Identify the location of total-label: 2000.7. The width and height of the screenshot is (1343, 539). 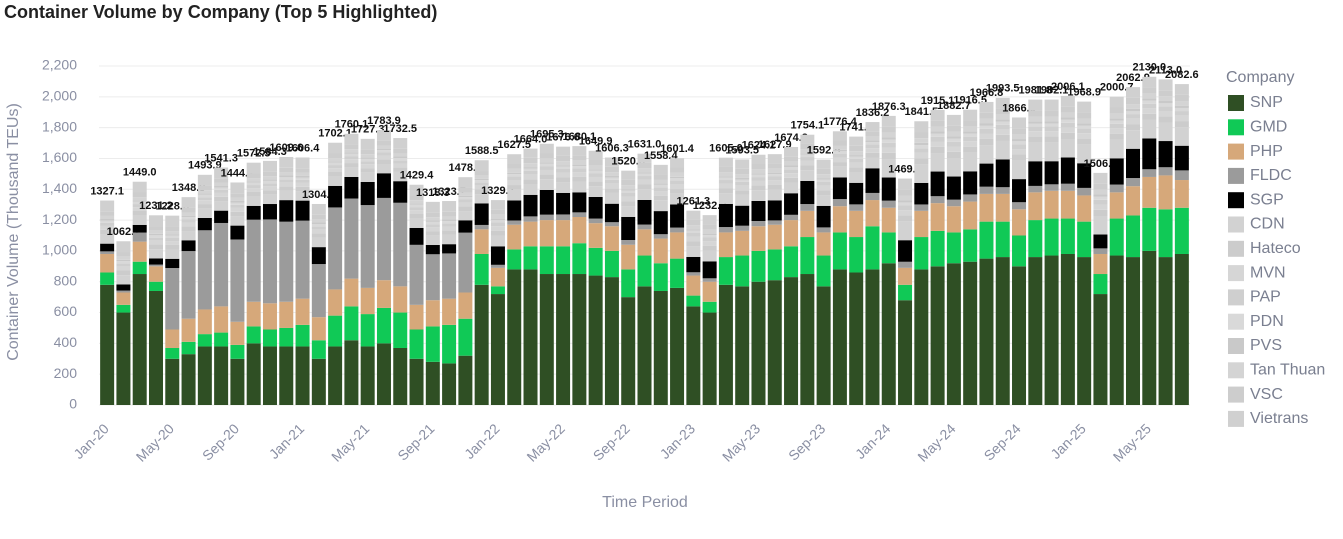
(1117, 88).